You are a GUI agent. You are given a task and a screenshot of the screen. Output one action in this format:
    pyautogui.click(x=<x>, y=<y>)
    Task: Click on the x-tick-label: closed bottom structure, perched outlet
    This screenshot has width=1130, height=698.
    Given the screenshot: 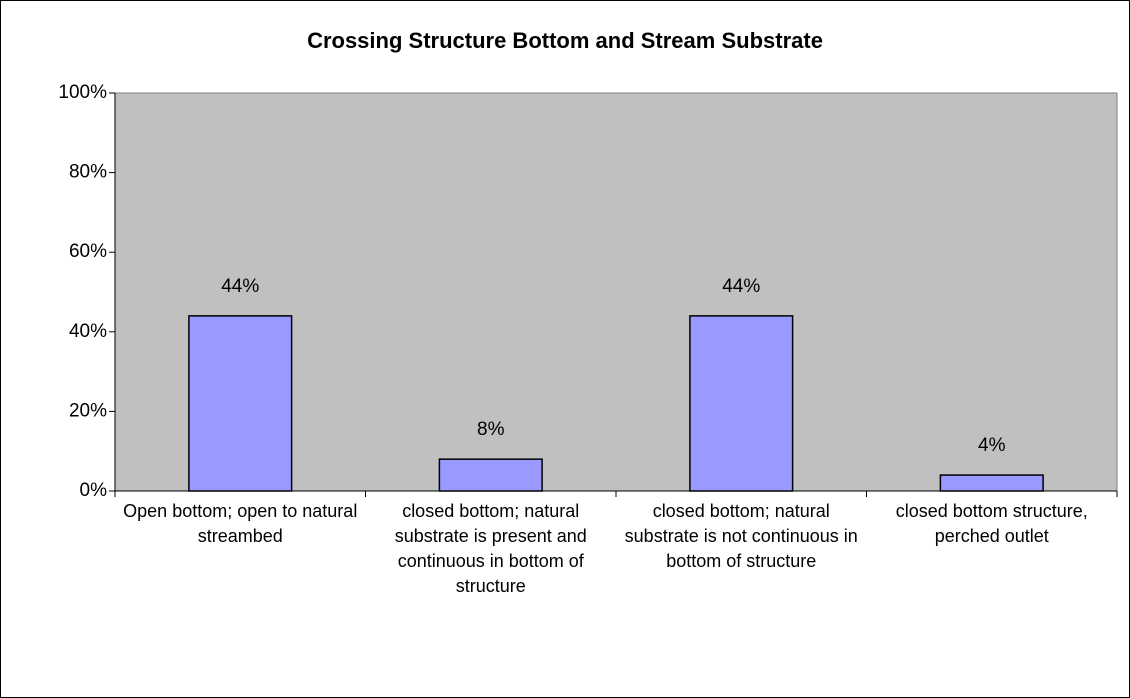 What is the action you would take?
    pyautogui.click(x=991, y=523)
    